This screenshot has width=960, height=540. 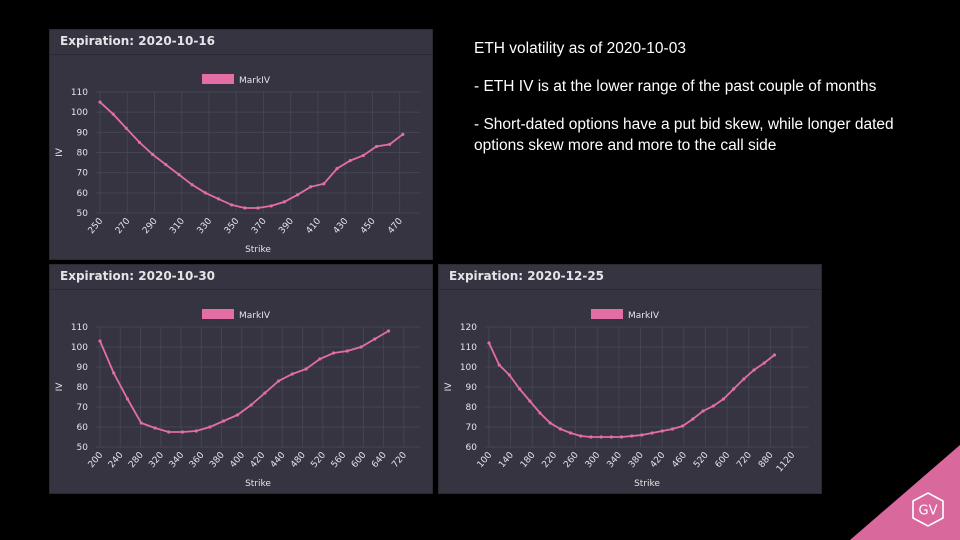 I want to click on logo-hexagon-icon, so click(x=928, y=509).